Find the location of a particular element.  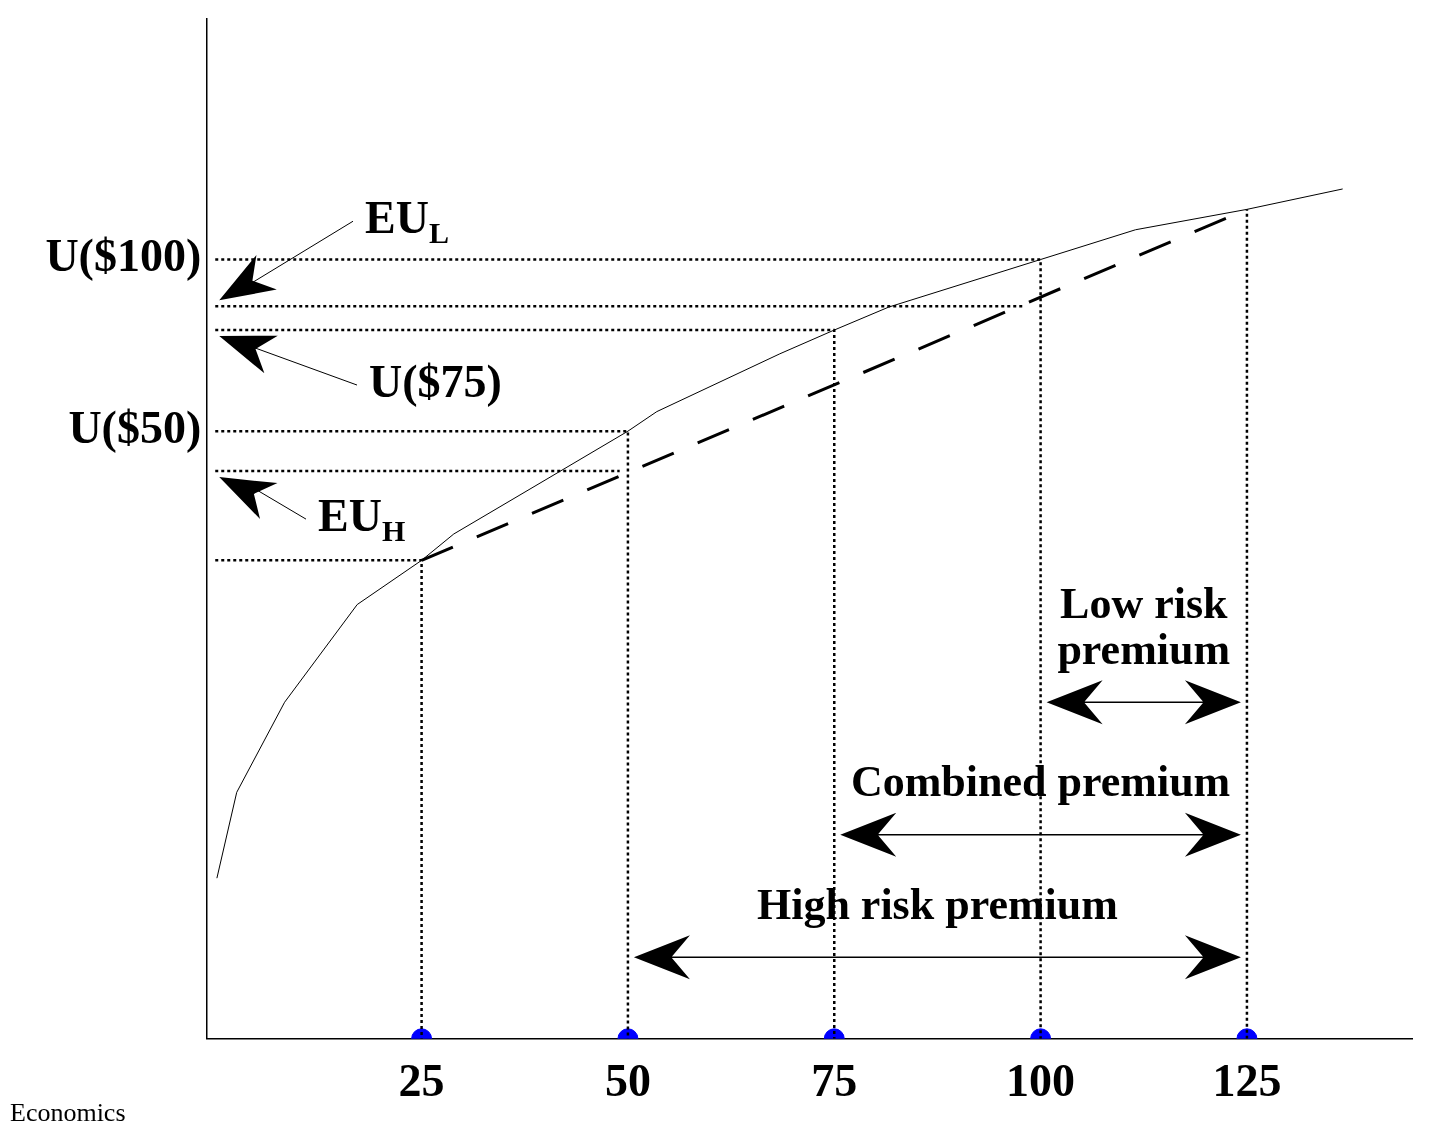

annotation: U($75) is located at coordinates (435, 381).